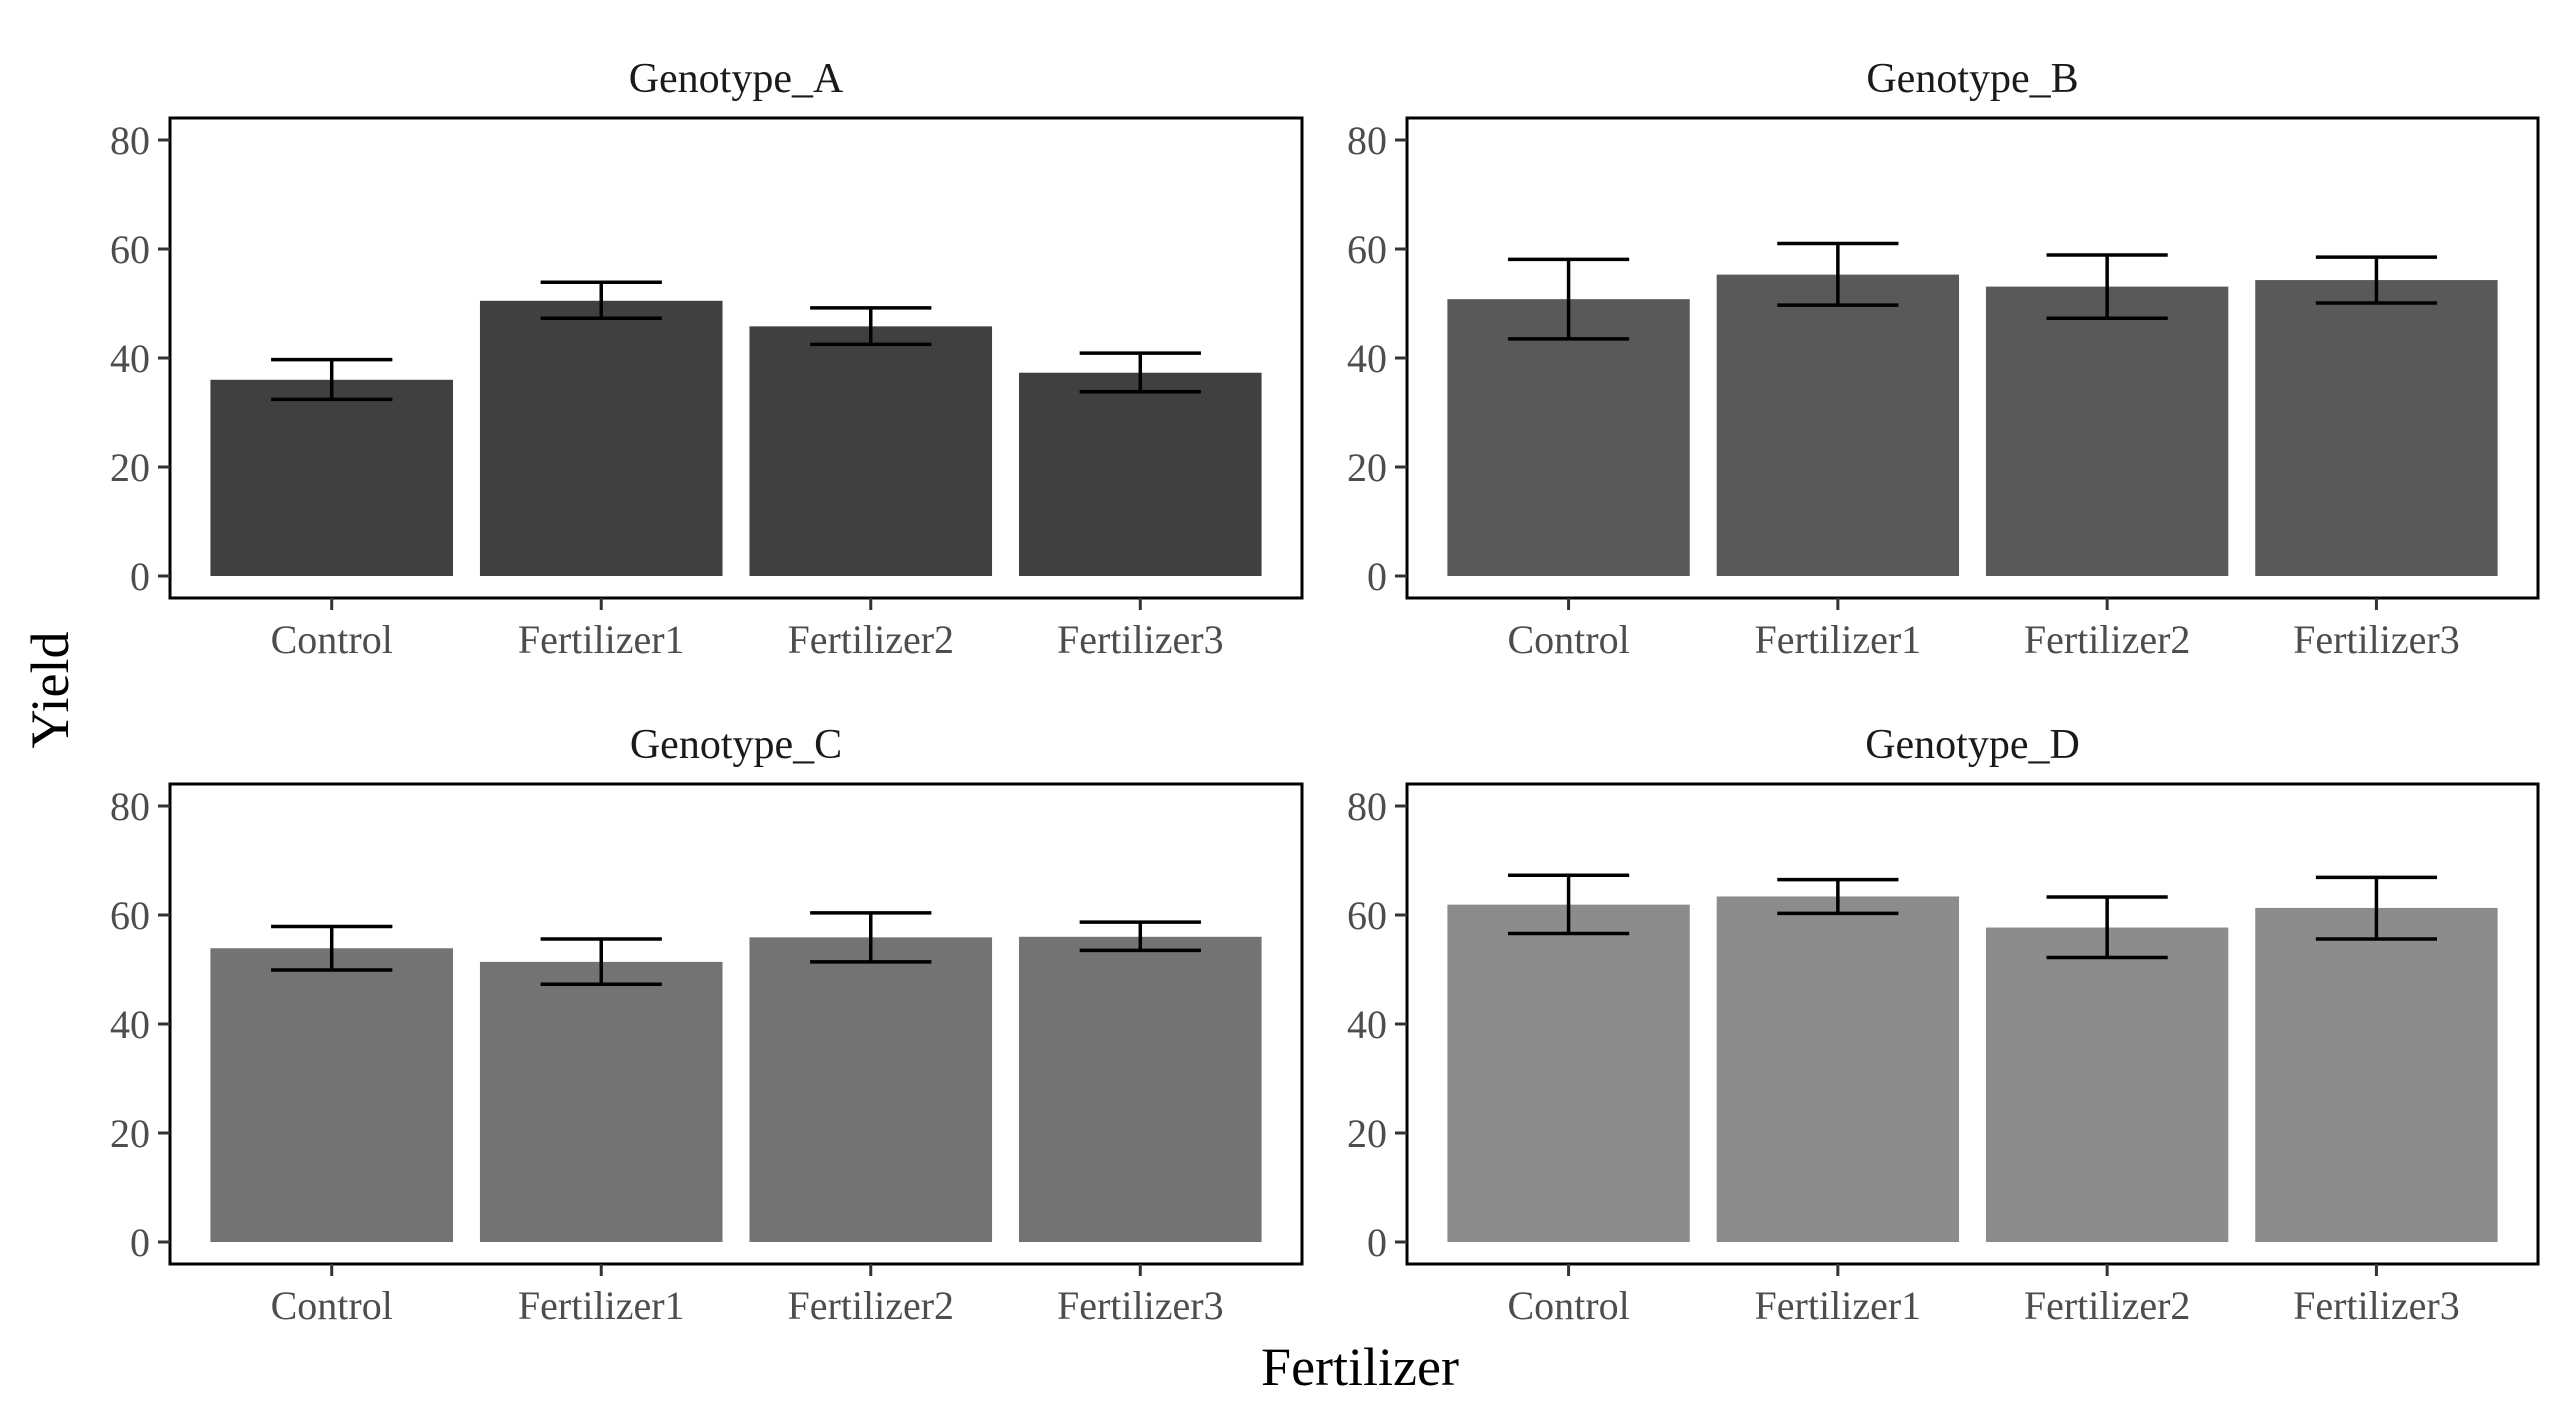  What do you see at coordinates (50, 690) in the screenshot?
I see `y-axis-title: Yield` at bounding box center [50, 690].